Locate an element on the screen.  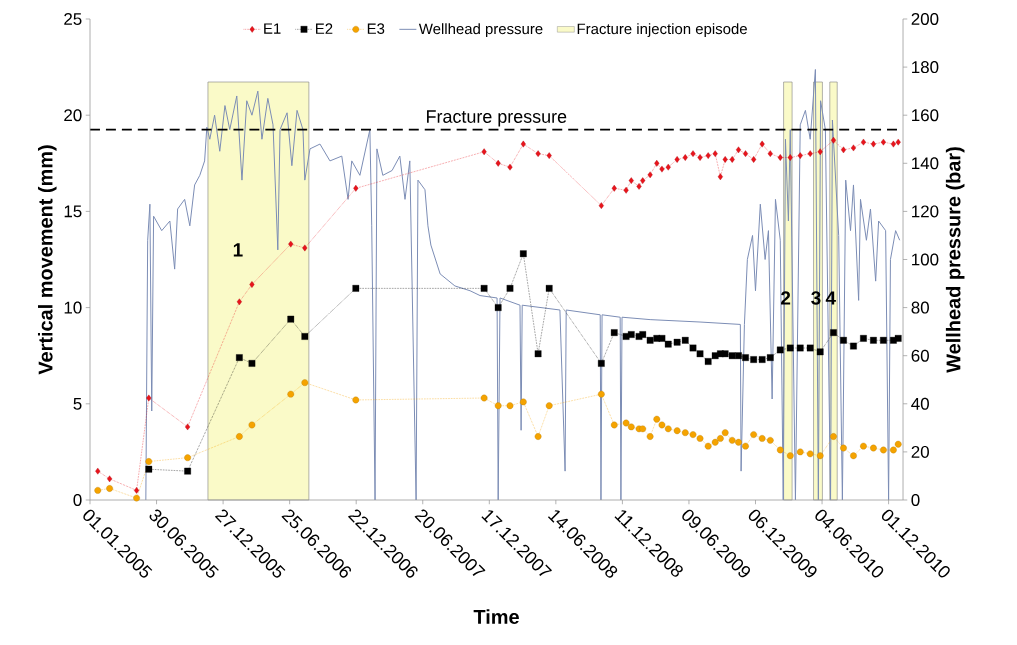
y2-tick-label: 140 is located at coordinates (925, 163).